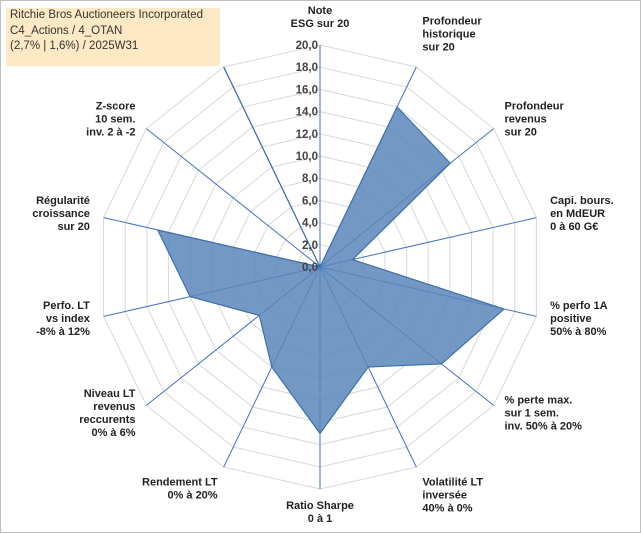 Image resolution: width=641 pixels, height=533 pixels. I want to click on axis-label-line: 50% à 80%, so click(578, 332).